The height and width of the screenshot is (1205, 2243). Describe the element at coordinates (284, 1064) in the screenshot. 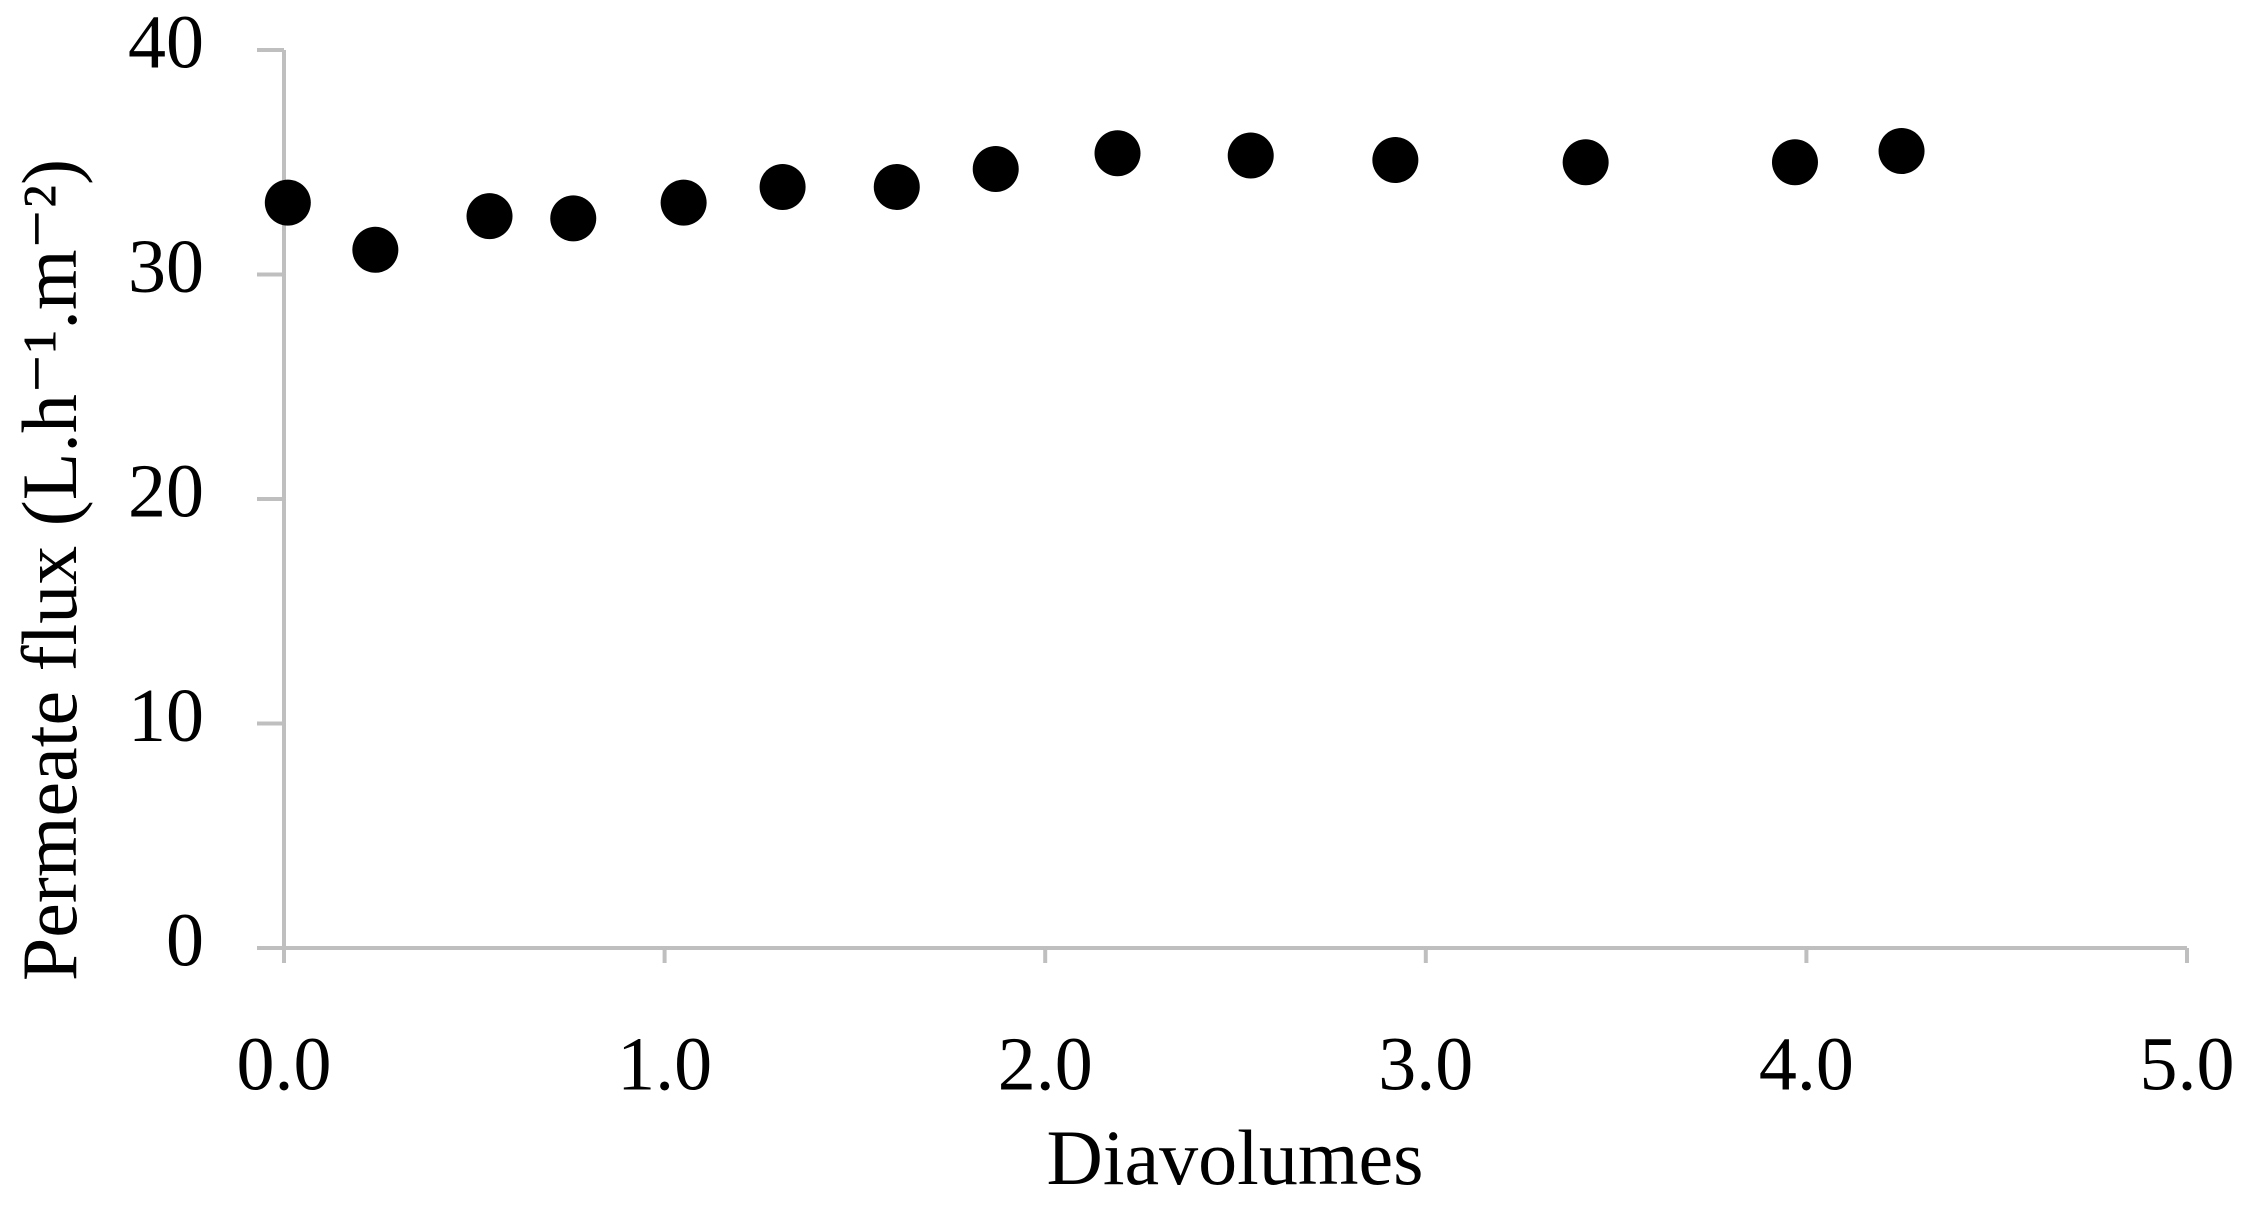

I see `x-tick-label: 0.0` at that location.